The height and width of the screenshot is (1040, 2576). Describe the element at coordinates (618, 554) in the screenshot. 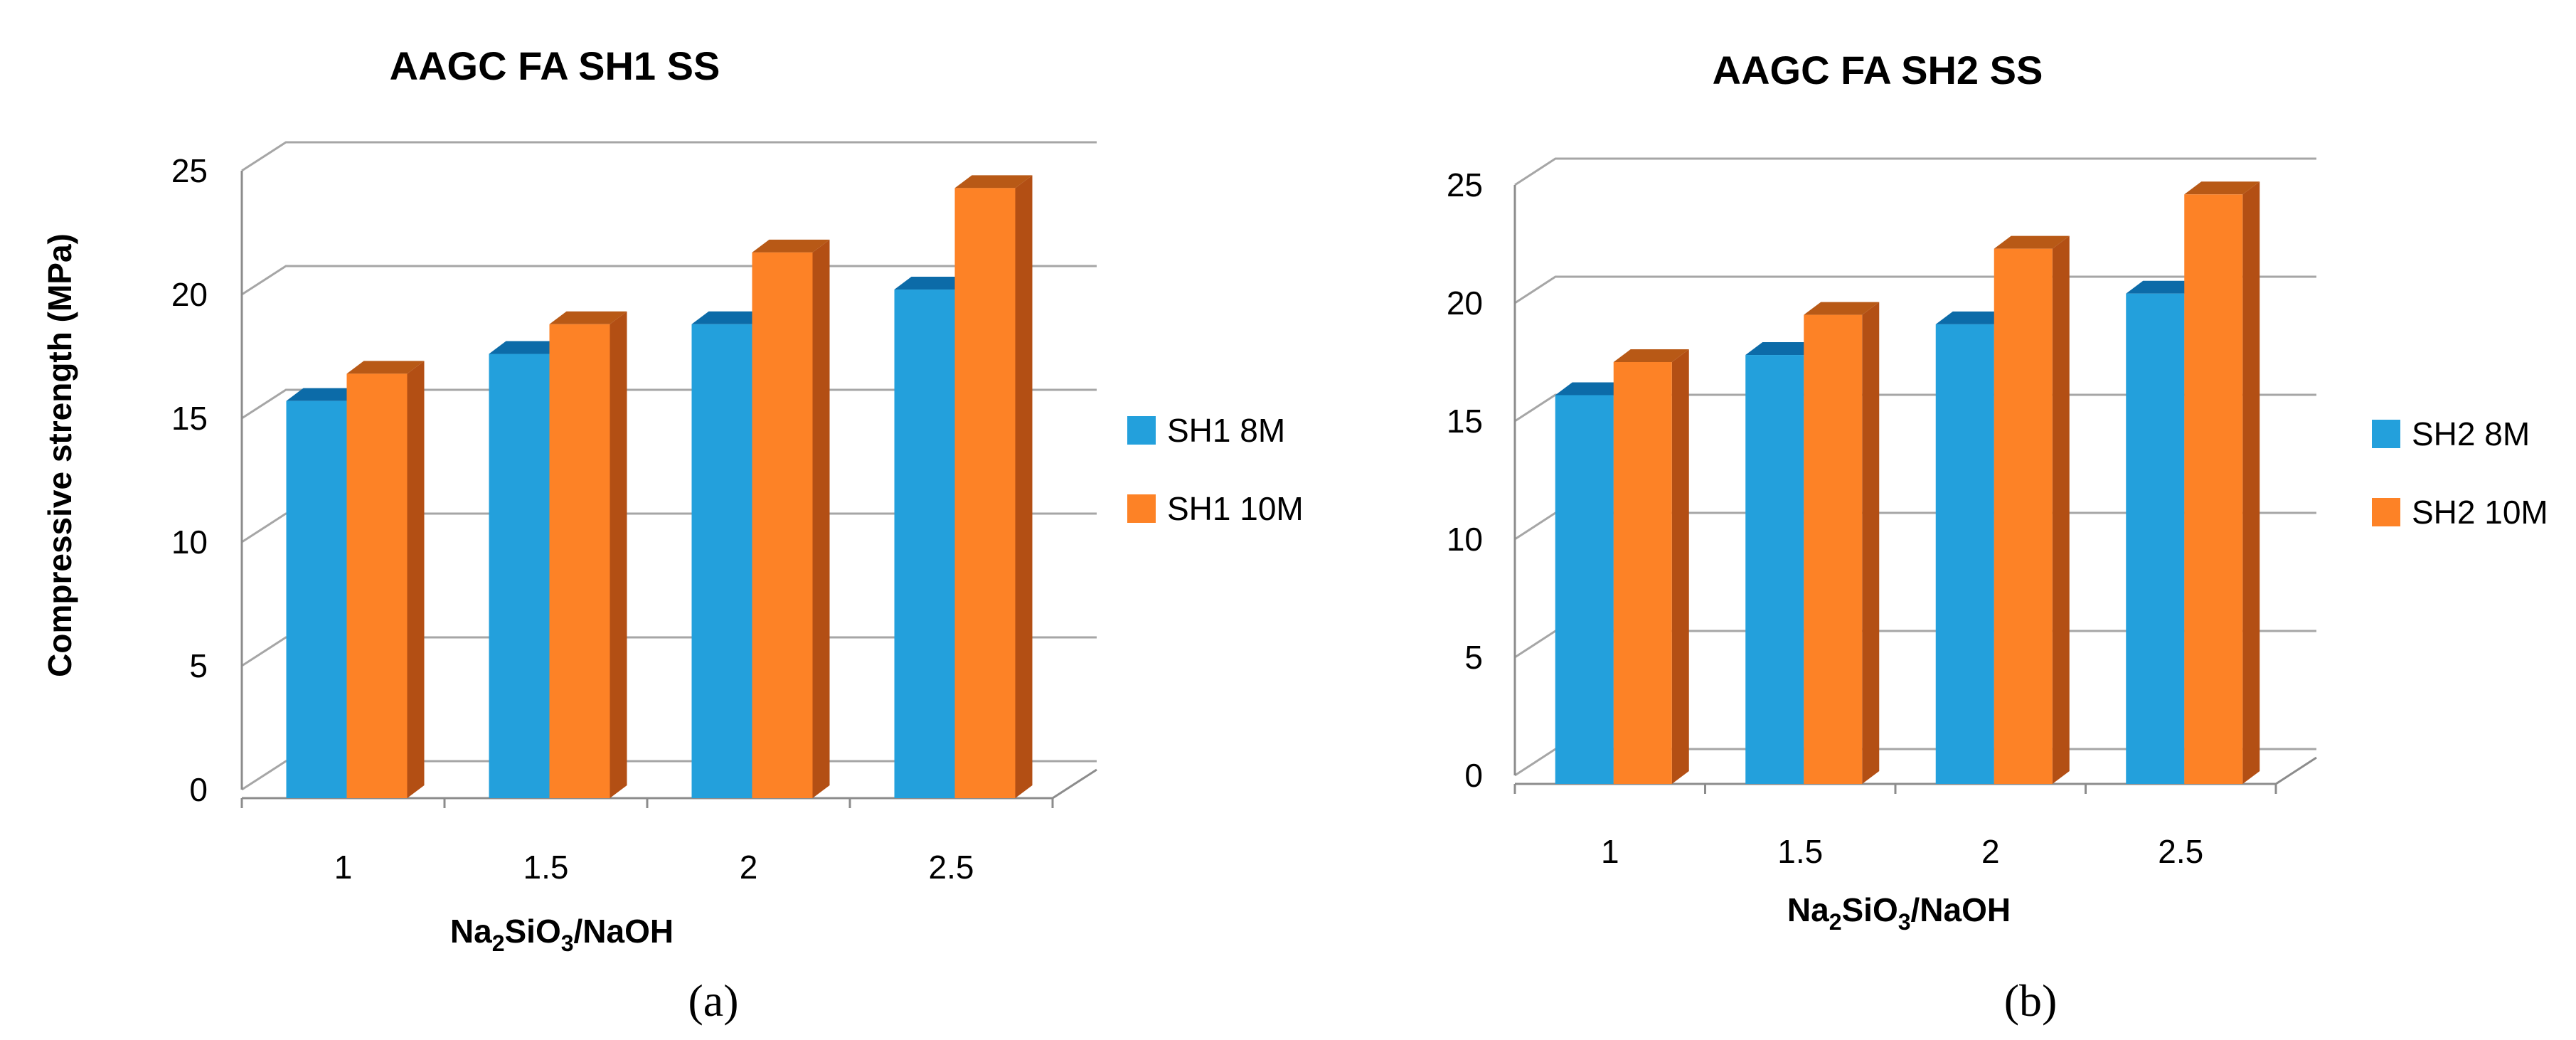

I see `bar-sh1-10m-1_5-side` at that location.